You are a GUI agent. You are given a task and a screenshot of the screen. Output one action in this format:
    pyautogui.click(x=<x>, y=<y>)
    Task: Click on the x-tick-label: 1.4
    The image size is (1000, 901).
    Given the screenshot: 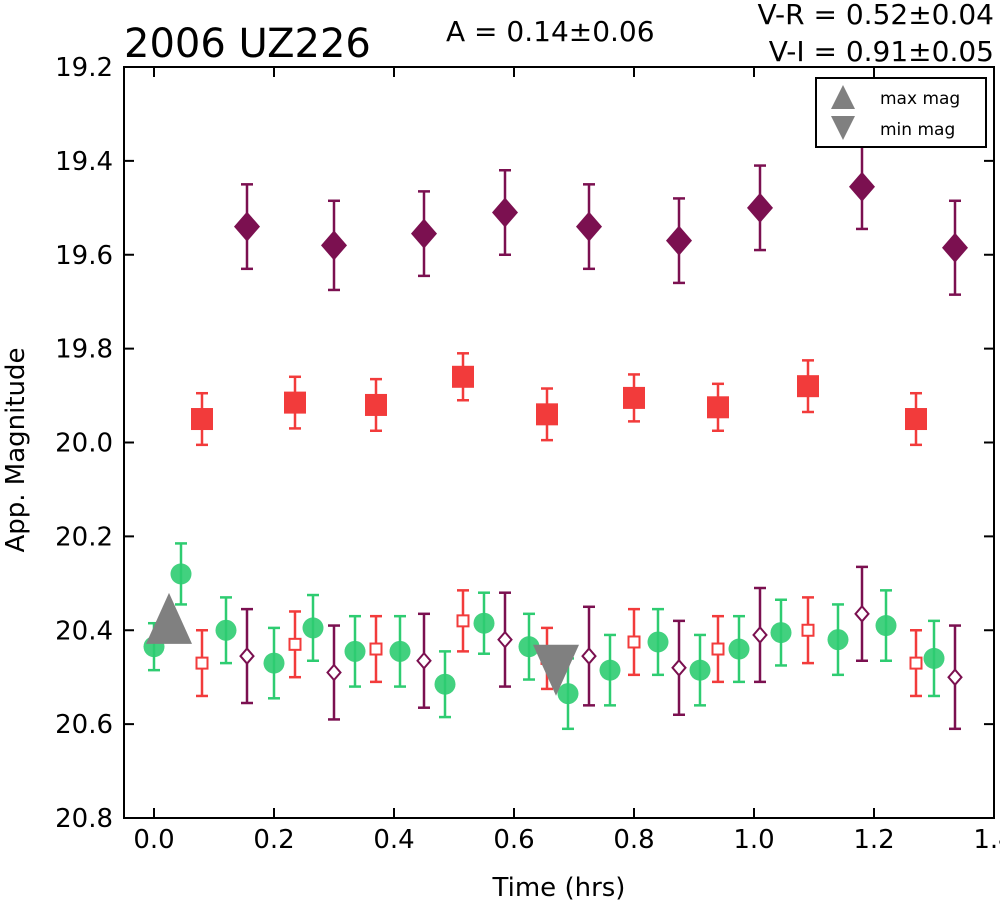 What is the action you would take?
    pyautogui.click(x=986, y=840)
    